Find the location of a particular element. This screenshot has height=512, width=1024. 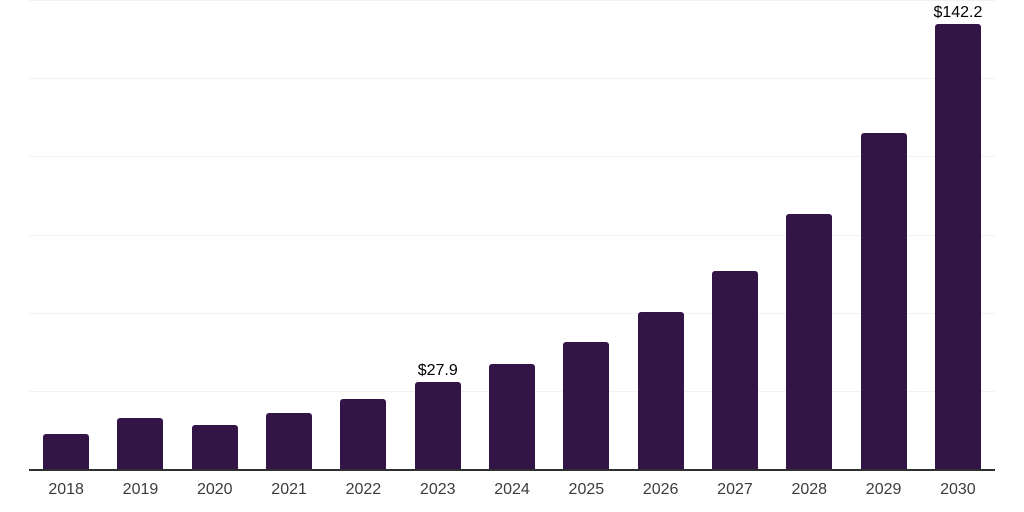

bar-slot: $142.2 is located at coordinates (958, 234).